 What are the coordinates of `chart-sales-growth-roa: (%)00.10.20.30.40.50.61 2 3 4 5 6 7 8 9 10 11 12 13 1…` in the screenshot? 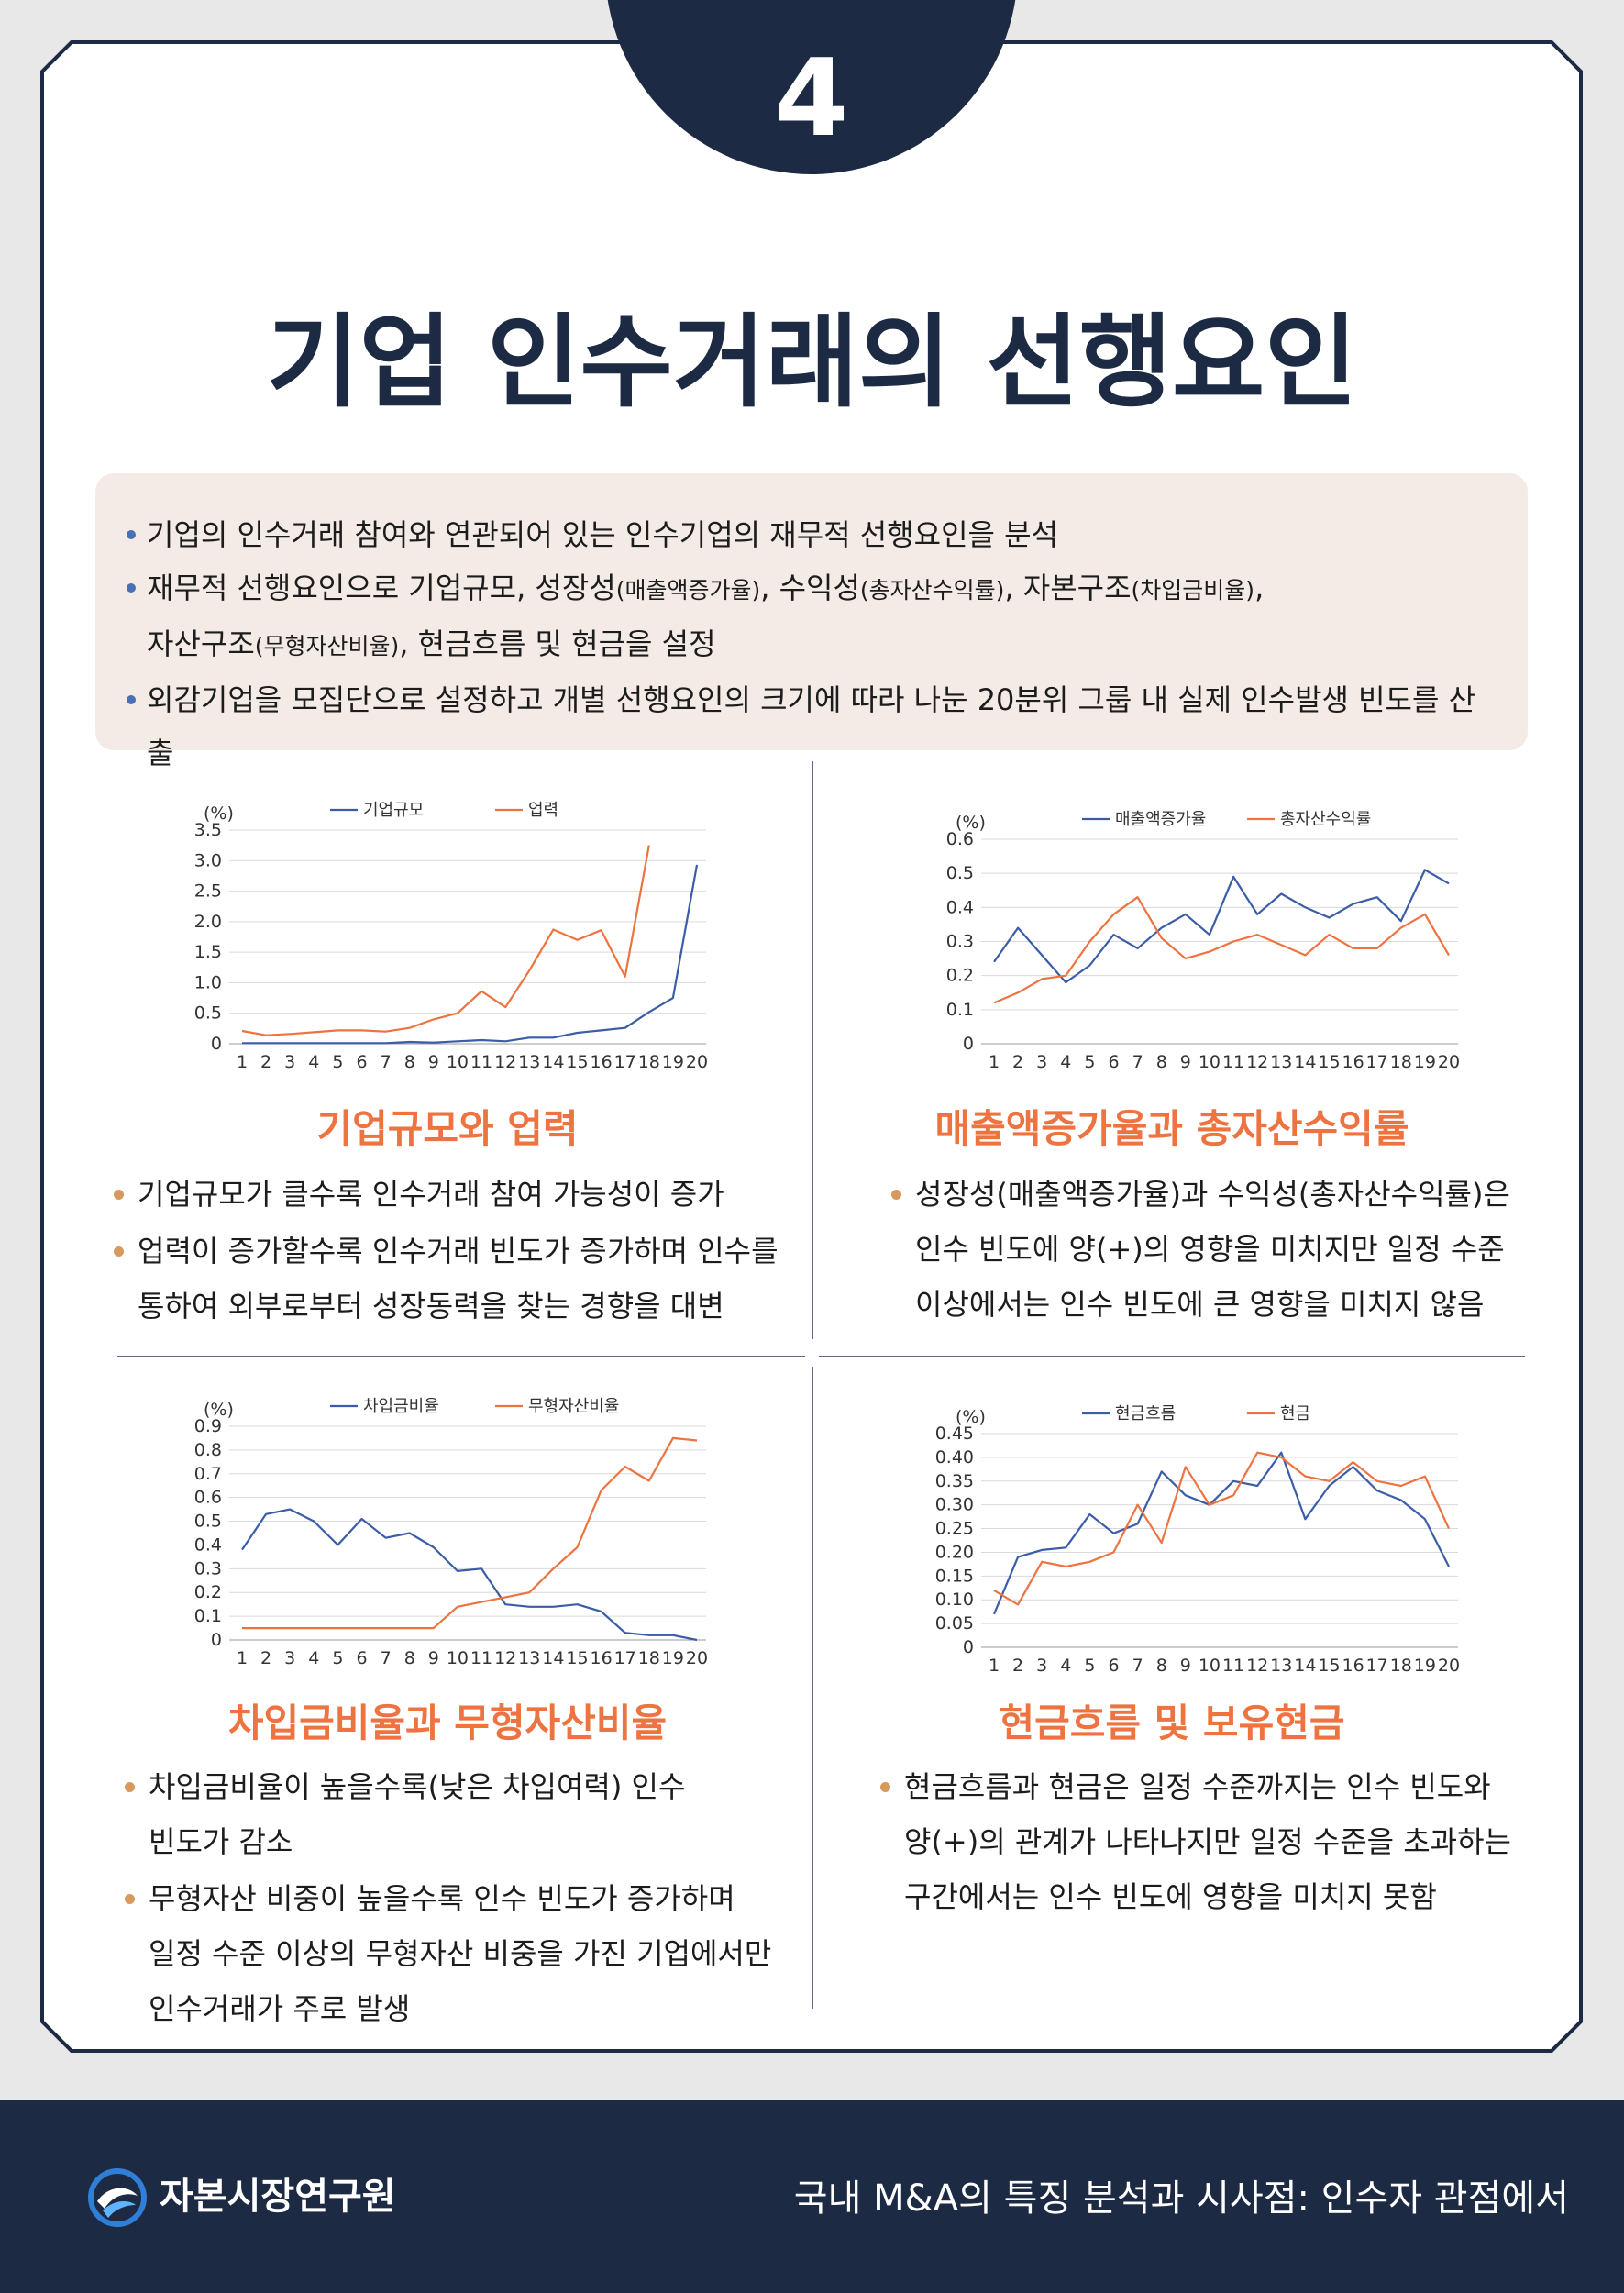 It's located at (1203, 941).